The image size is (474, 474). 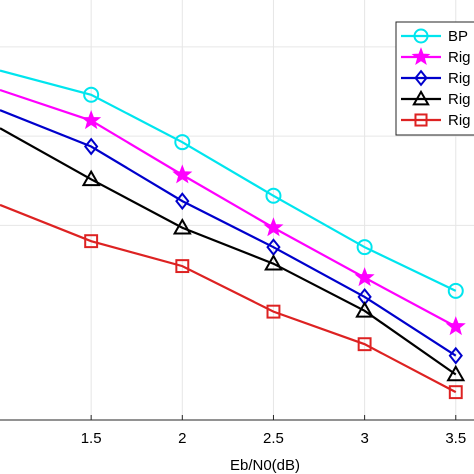 I want to click on axes, so click(x=237, y=418).